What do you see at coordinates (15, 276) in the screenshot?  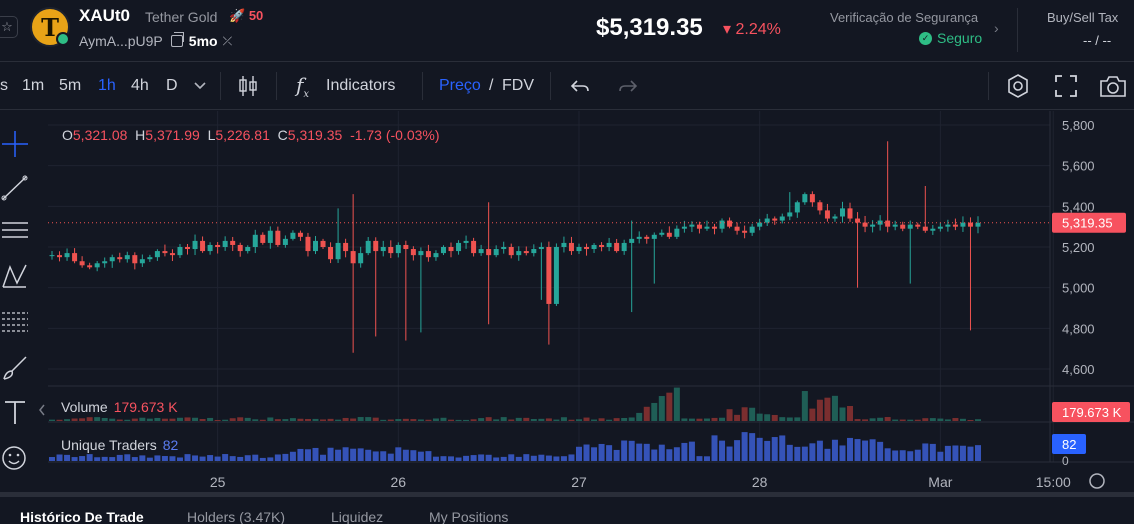 I see `pattern-icon` at bounding box center [15, 276].